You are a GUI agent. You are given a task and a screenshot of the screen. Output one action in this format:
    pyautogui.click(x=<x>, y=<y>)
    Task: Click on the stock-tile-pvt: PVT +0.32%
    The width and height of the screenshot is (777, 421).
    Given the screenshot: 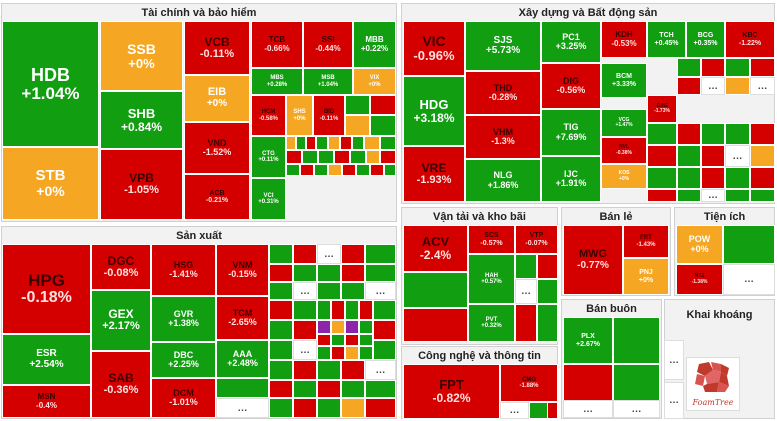 What is the action you would take?
    pyautogui.click(x=491, y=323)
    